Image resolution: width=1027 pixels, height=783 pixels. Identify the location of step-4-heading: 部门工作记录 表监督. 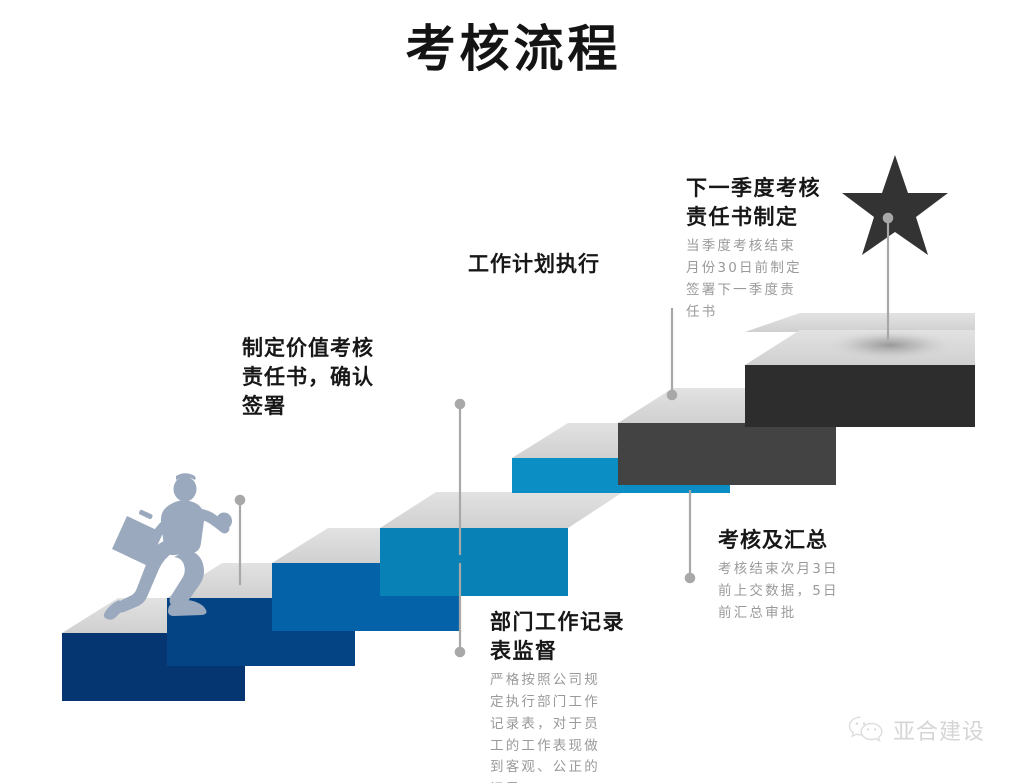
(557, 636).